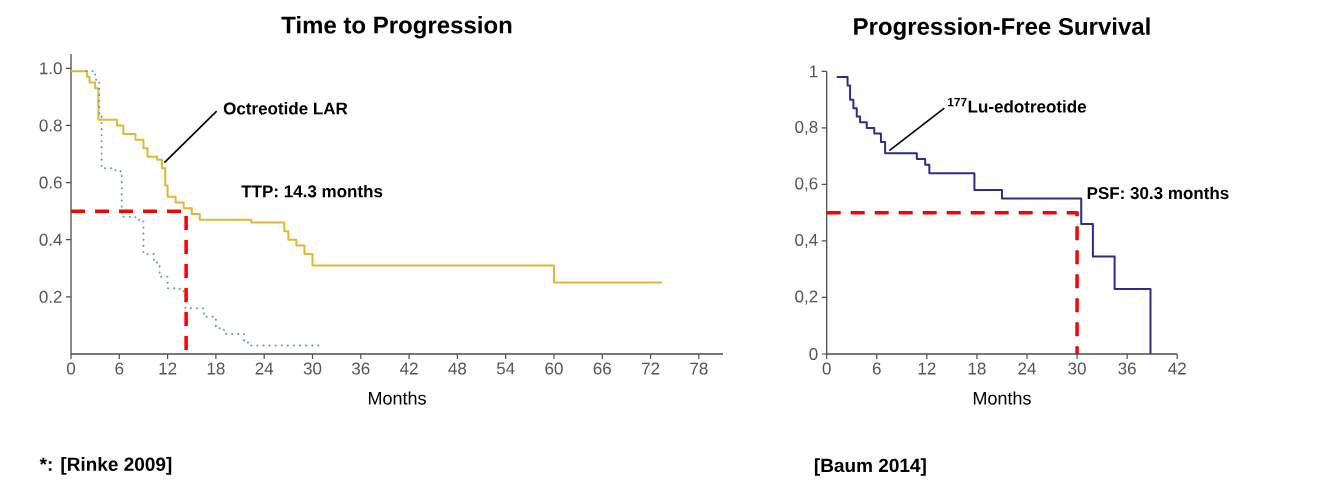  What do you see at coordinates (813, 354) in the screenshot?
I see `y-tick-label: 0` at bounding box center [813, 354].